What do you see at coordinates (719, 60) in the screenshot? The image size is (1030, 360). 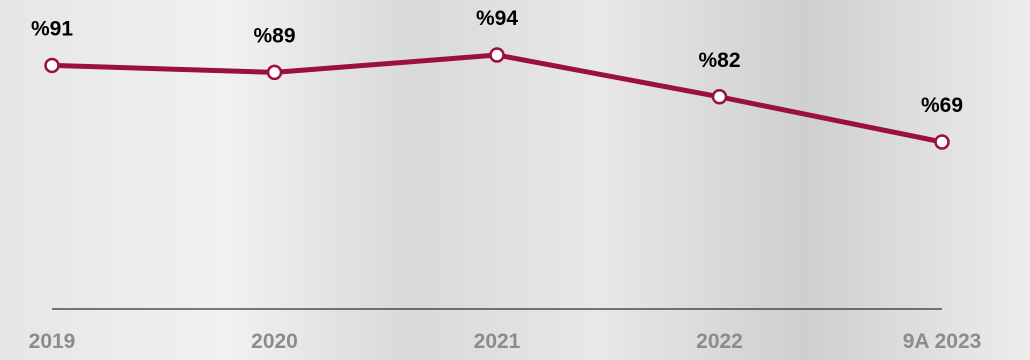 I see `data-label-3: %82` at bounding box center [719, 60].